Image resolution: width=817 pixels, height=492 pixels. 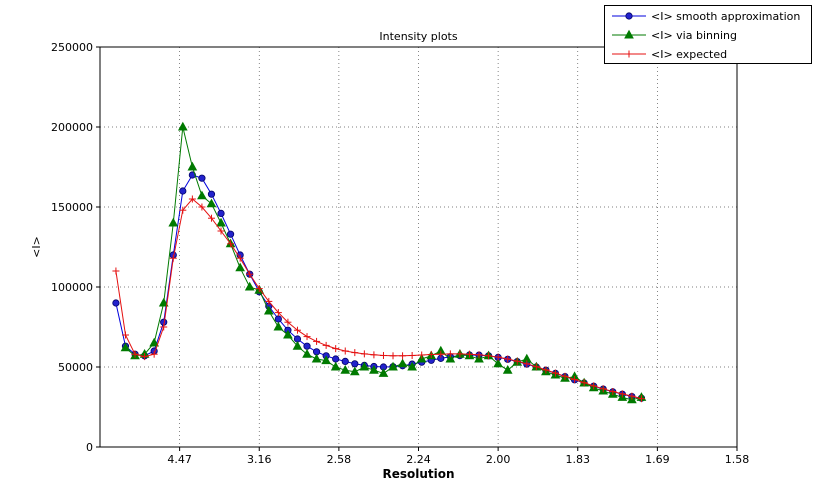 I want to click on legend-label: <I> expected, so click(x=689, y=54).